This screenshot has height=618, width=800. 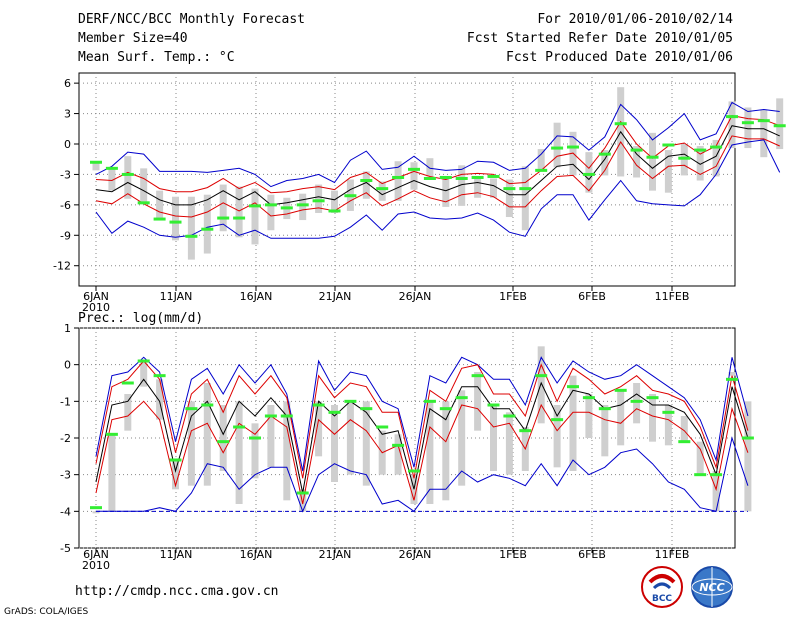 What do you see at coordinates (96, 554) in the screenshot?
I see `x-tick-label: 6JAN` at bounding box center [96, 554].